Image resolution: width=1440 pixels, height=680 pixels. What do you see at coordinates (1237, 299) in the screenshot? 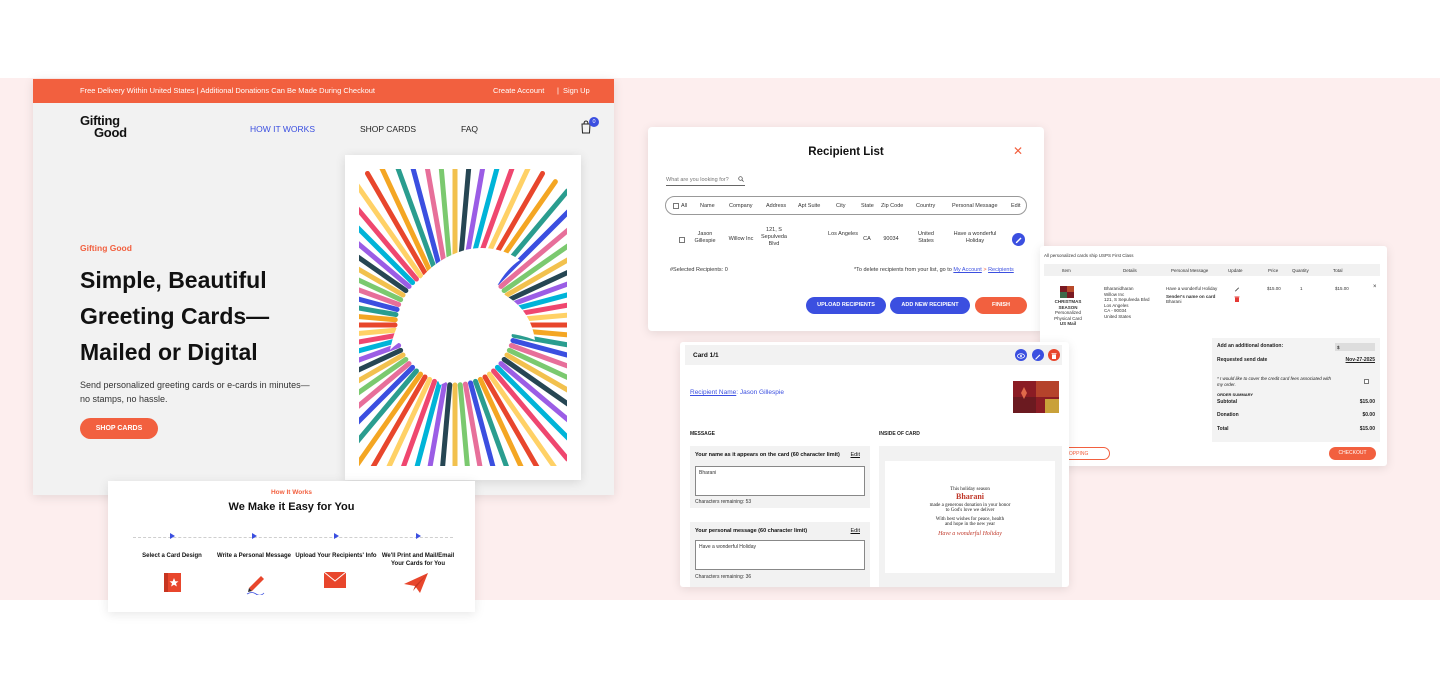
I see `trash-icon` at bounding box center [1237, 299].